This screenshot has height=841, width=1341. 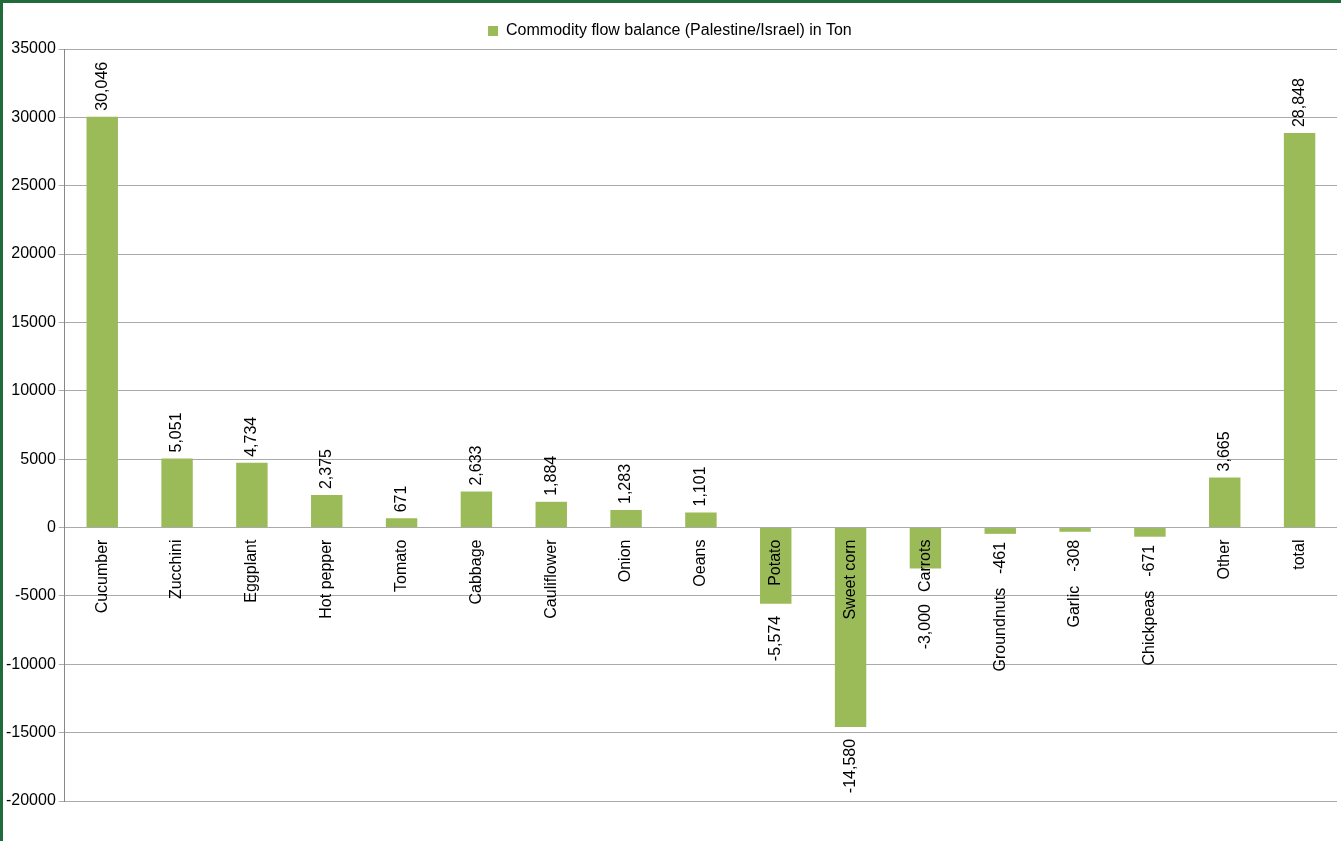 I want to click on x-tick-label: Tomato, so click(x=400, y=566).